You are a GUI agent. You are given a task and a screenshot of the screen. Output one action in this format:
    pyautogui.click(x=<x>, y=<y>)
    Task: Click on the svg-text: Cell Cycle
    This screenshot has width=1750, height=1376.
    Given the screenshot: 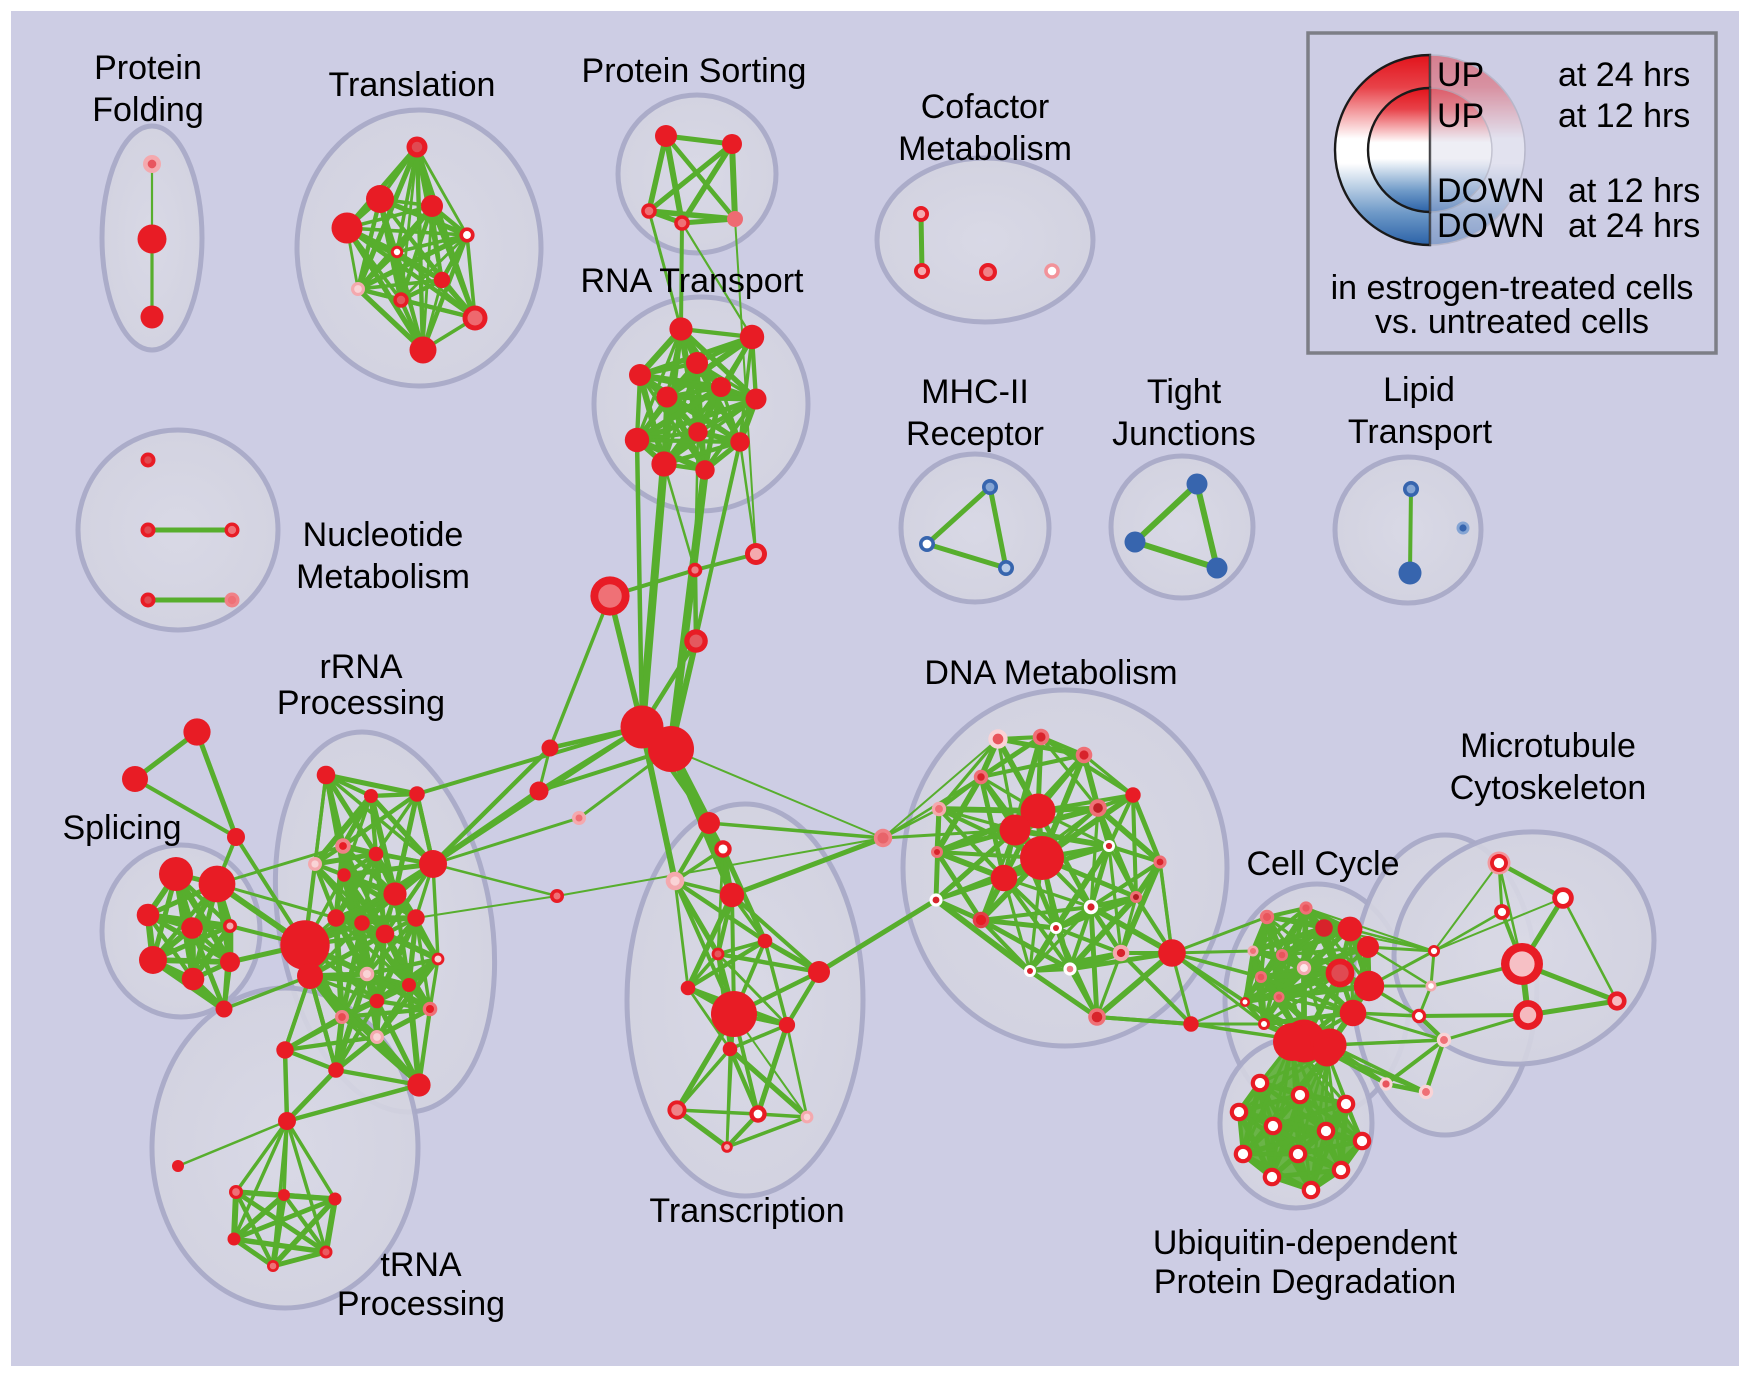 What is the action you would take?
    pyautogui.click(x=1322, y=864)
    